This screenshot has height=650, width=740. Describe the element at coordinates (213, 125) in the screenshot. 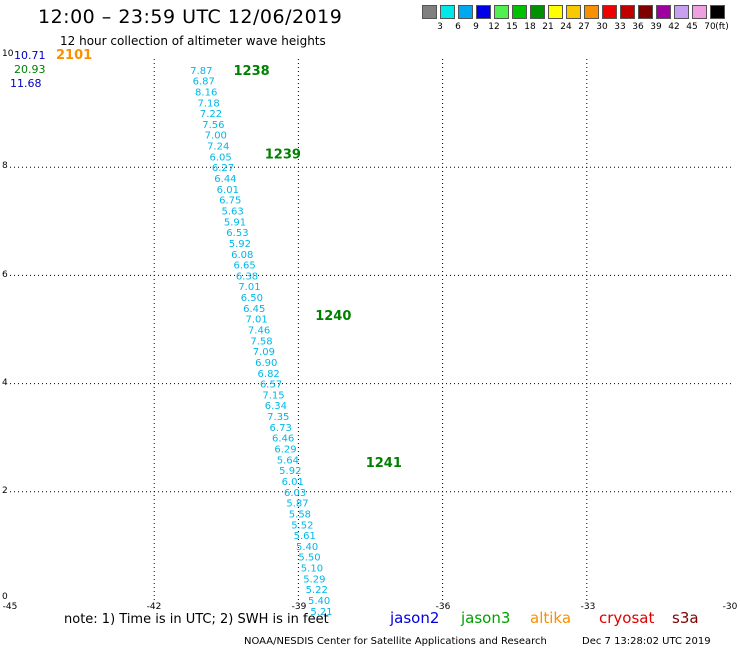

I see `swh-point-5: 7.56` at that location.